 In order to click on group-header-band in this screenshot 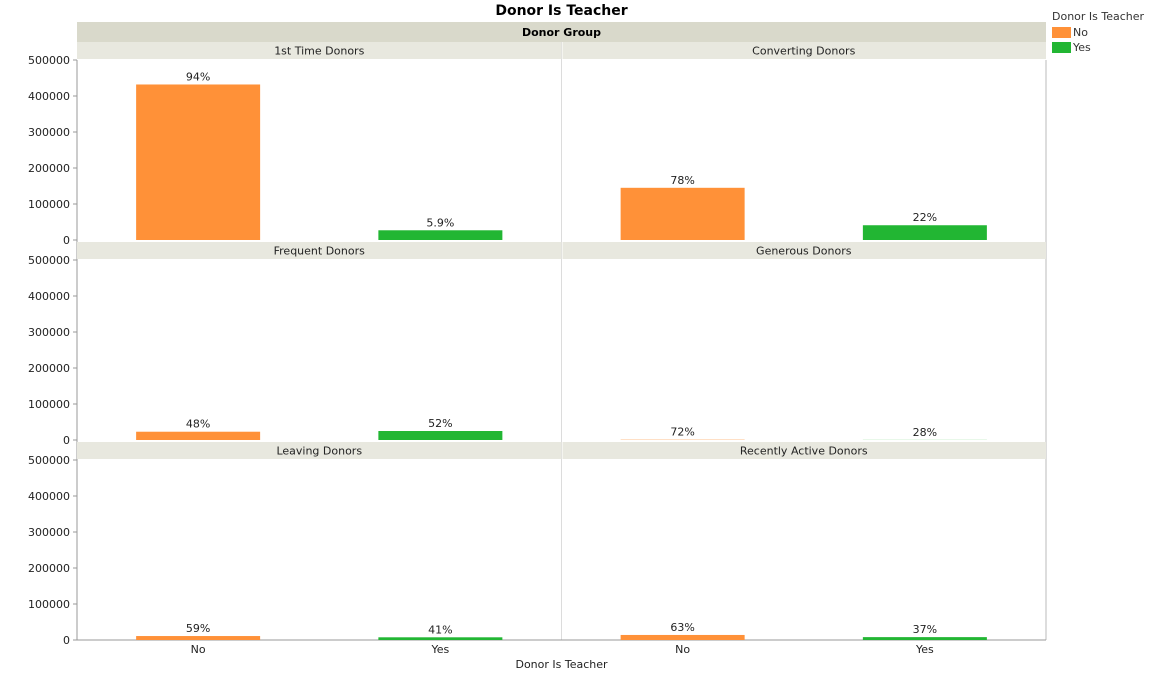, I will do `click(561, 32)`.